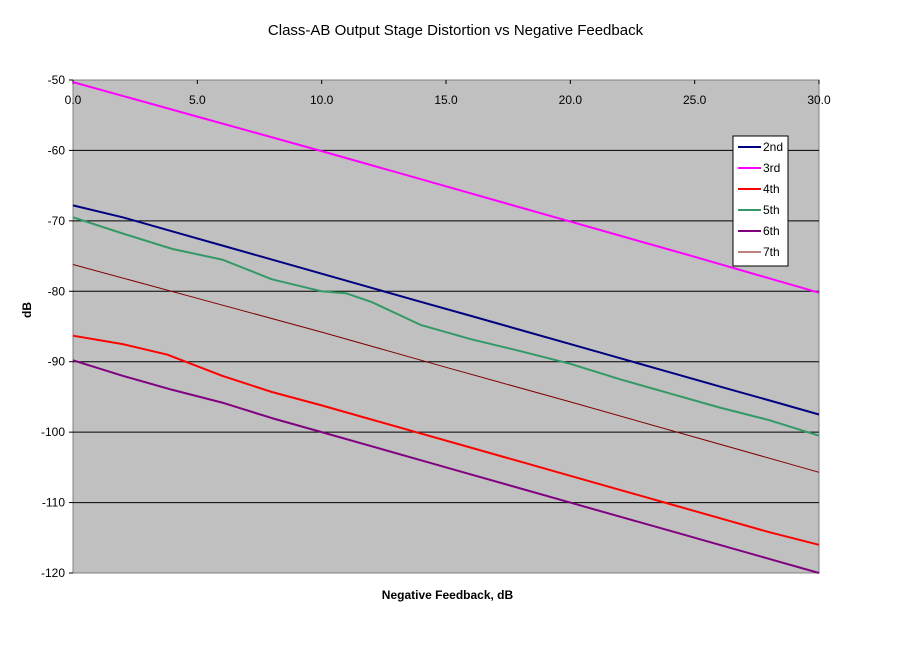  What do you see at coordinates (771, 189) in the screenshot?
I see `legend-label: 4th` at bounding box center [771, 189].